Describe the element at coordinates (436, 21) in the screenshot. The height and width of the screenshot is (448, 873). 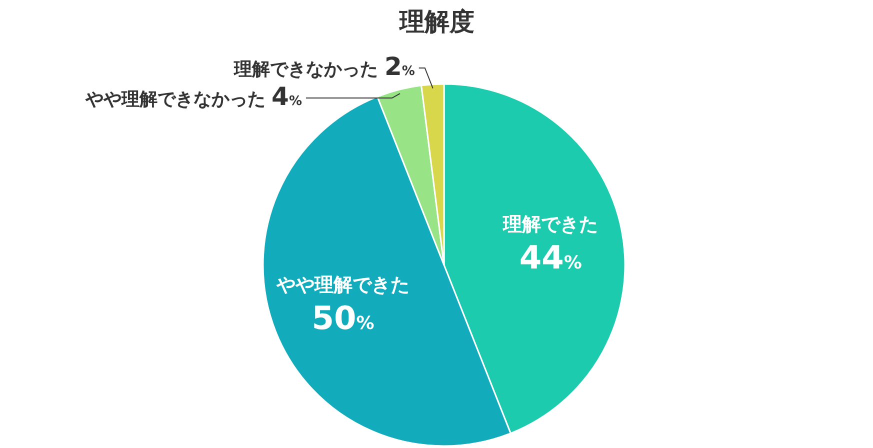
I see `chart-title: 理解度` at that location.